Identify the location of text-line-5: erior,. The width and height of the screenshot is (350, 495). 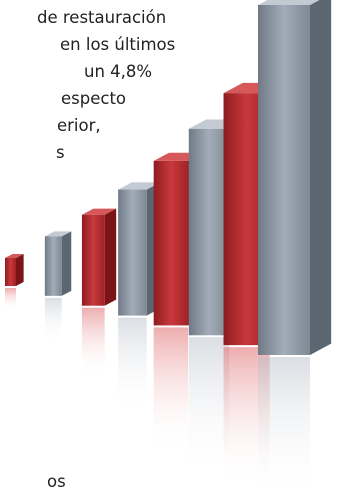
(79, 125).